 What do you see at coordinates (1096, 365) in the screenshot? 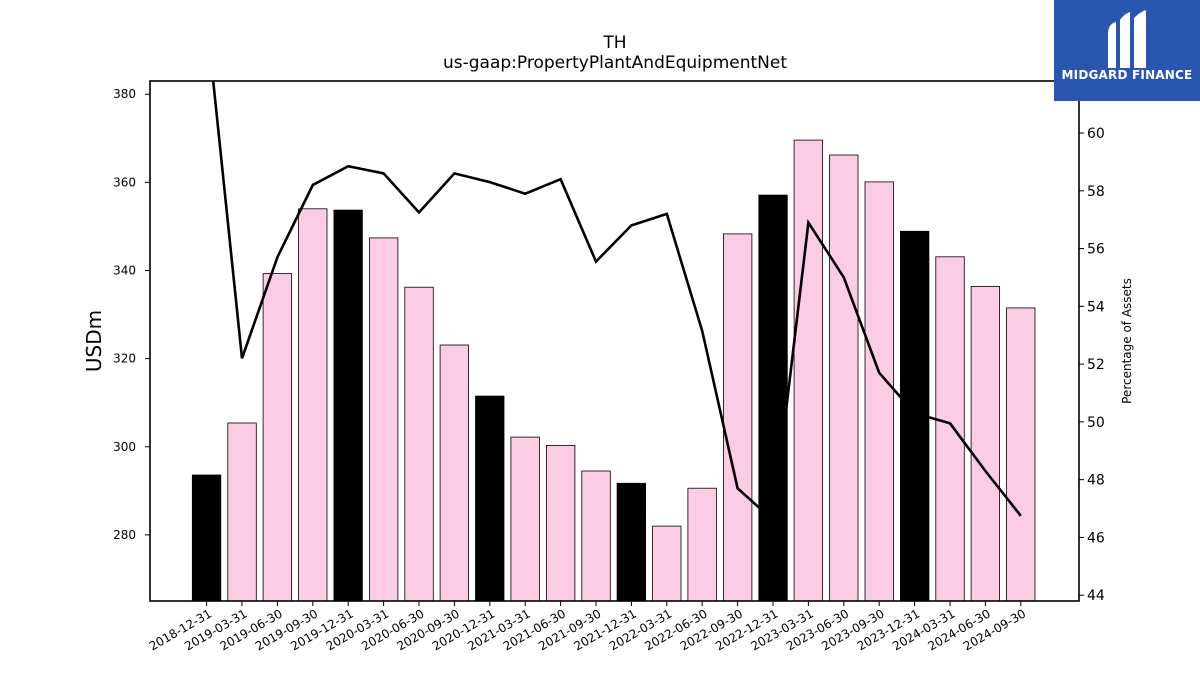
I see `y2-tick-label: 52` at bounding box center [1096, 365].